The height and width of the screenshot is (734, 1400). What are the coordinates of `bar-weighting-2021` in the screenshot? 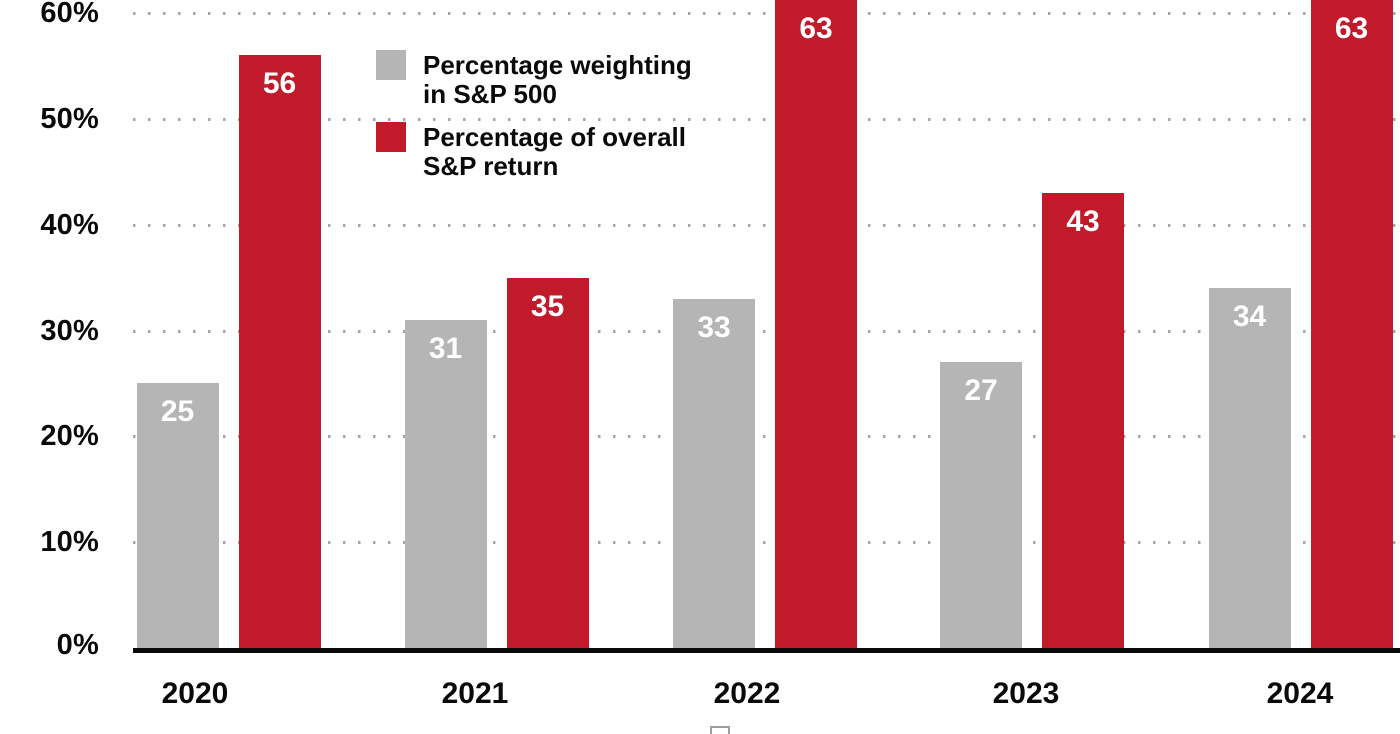 It's located at (445, 483).